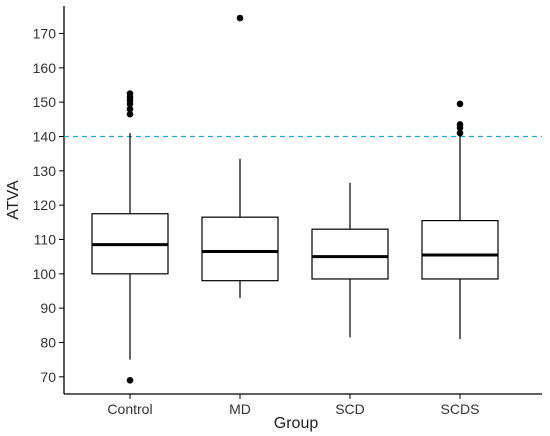  What do you see at coordinates (48, 342) in the screenshot?
I see `y-tick-label: 80` at bounding box center [48, 342].